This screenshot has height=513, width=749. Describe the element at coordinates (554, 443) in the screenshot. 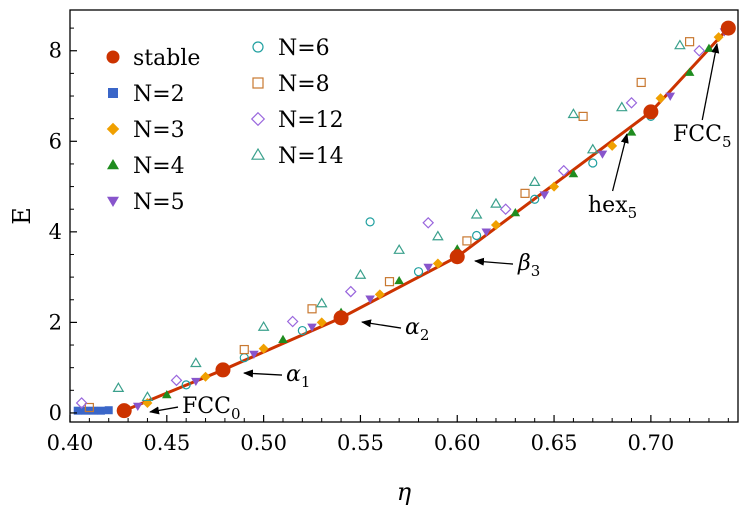

I see `x-tick-label: 0.65` at that location.